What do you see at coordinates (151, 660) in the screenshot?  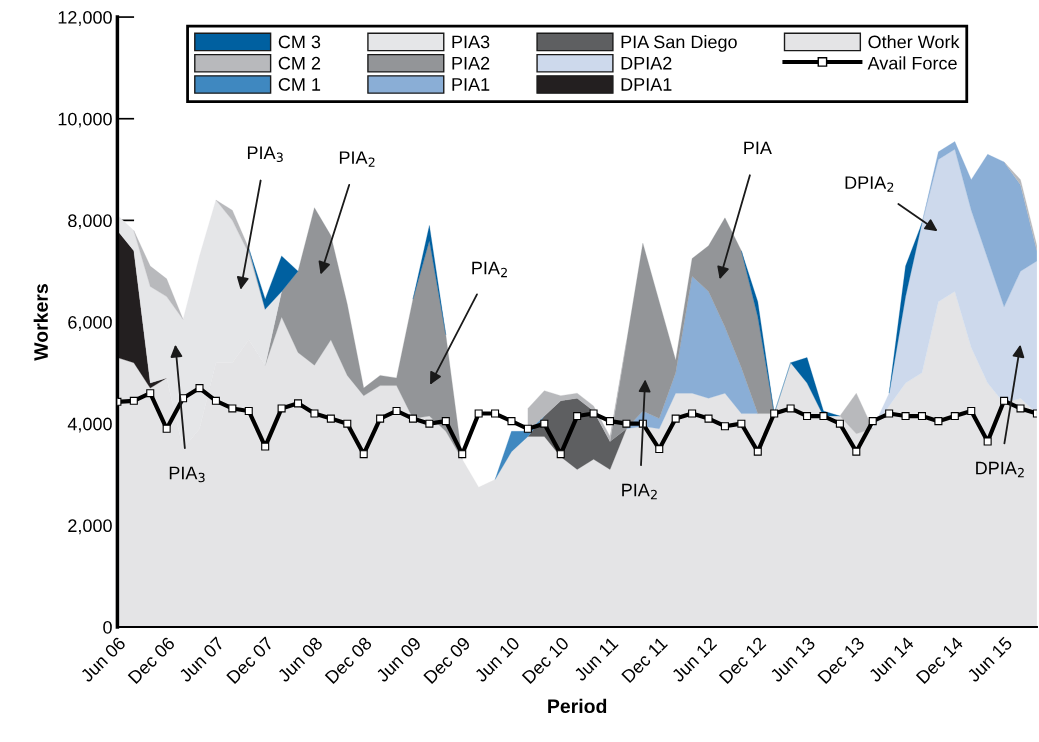 I see `x-tick-label: Dec 06` at bounding box center [151, 660].